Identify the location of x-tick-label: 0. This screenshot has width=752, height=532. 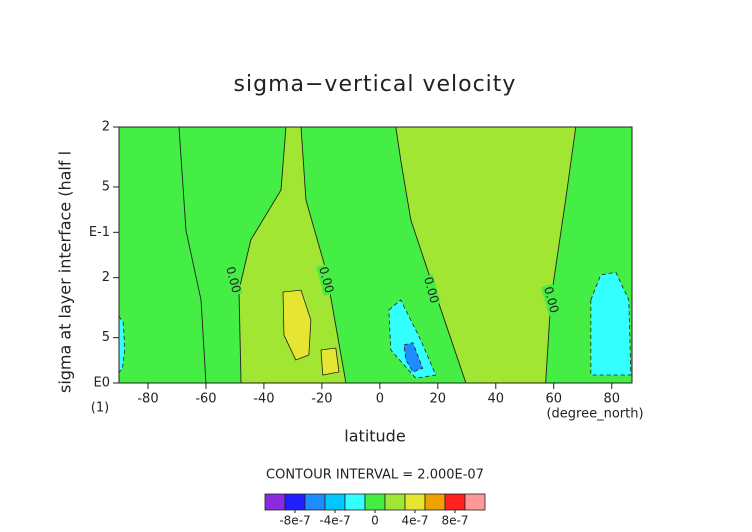
(380, 399).